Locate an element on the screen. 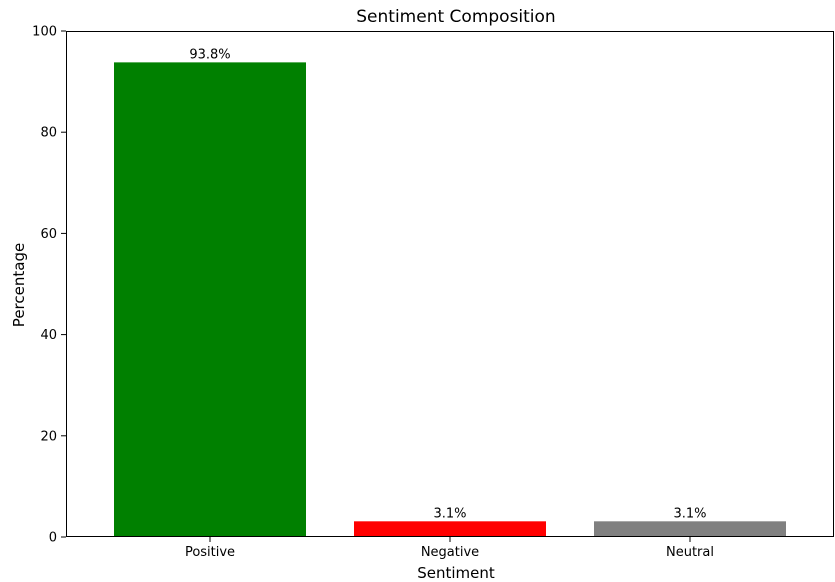  y-tick-label: 80 is located at coordinates (48, 133).